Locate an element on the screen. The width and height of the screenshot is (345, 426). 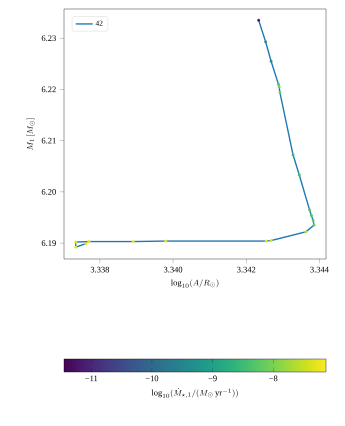
color-bar-label: −10 is located at coordinates (152, 379).